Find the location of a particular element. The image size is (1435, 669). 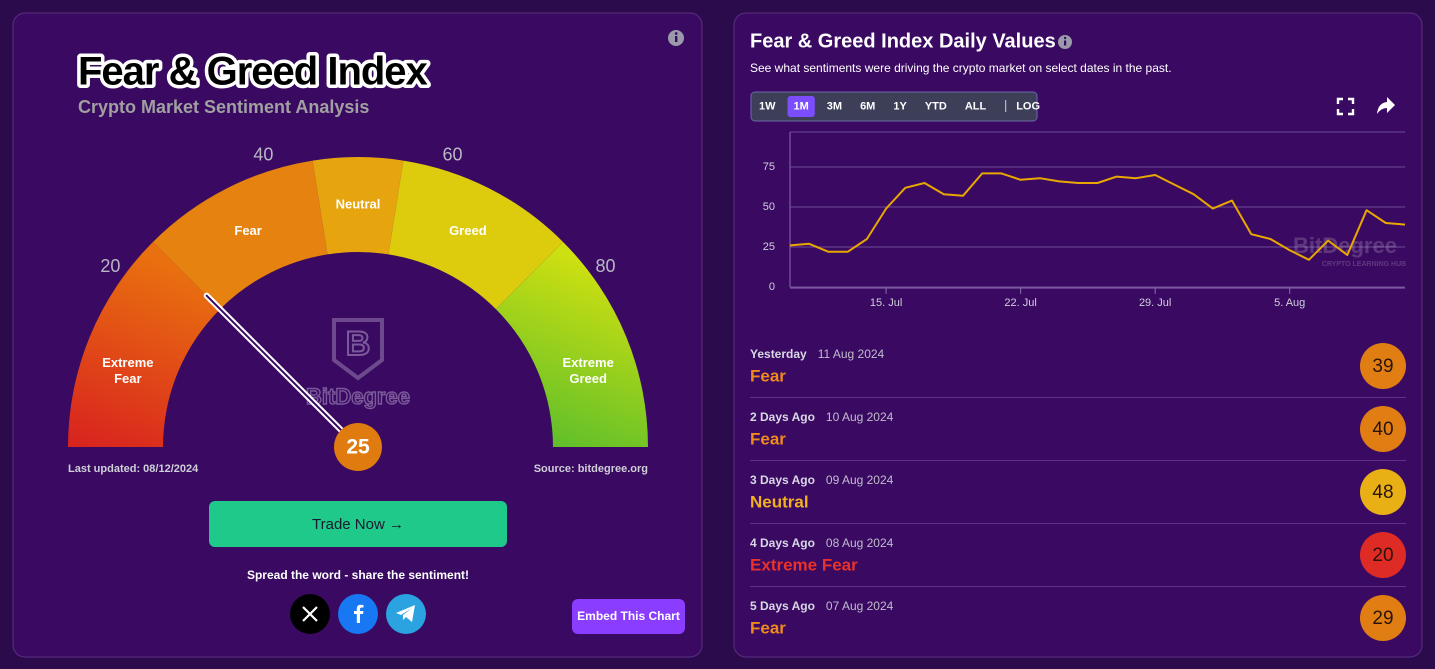

chart-watermark-sub: CRYPTO LEARNING HUB is located at coordinates (1364, 264).